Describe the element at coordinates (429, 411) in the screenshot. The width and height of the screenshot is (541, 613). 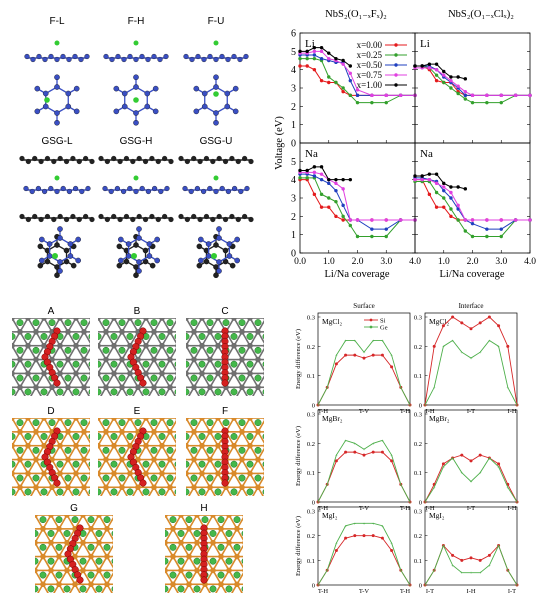
I see `x-tick-label: I-H` at that location.